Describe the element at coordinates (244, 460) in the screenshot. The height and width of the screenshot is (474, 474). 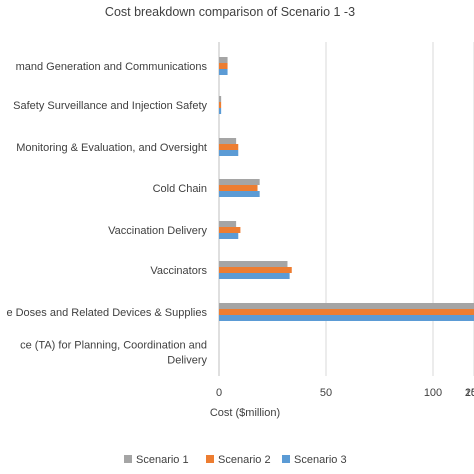
I see `legend-label-2: Scenario 2` at that location.